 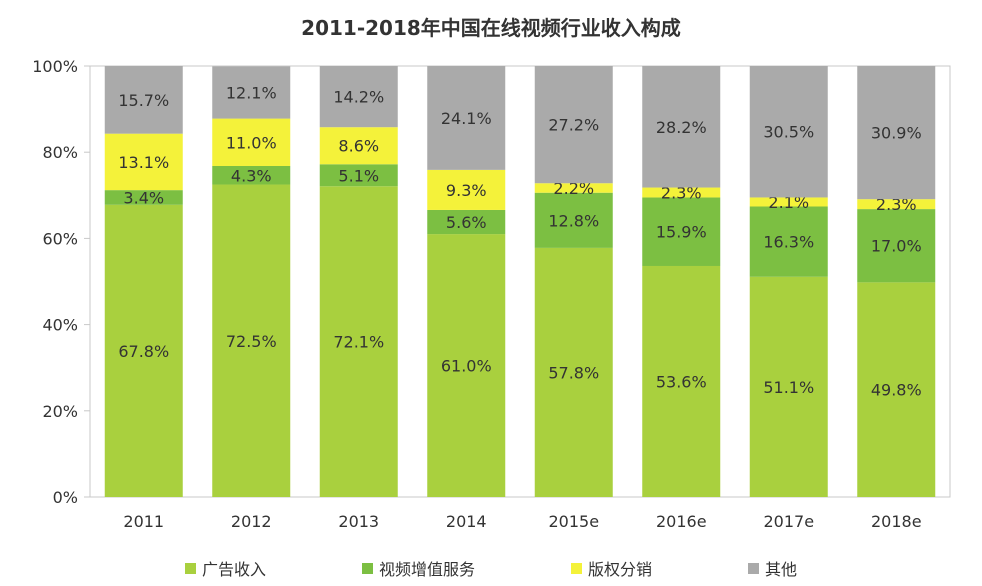 I want to click on legend-label: 视频增值服务, so click(x=426, y=569).